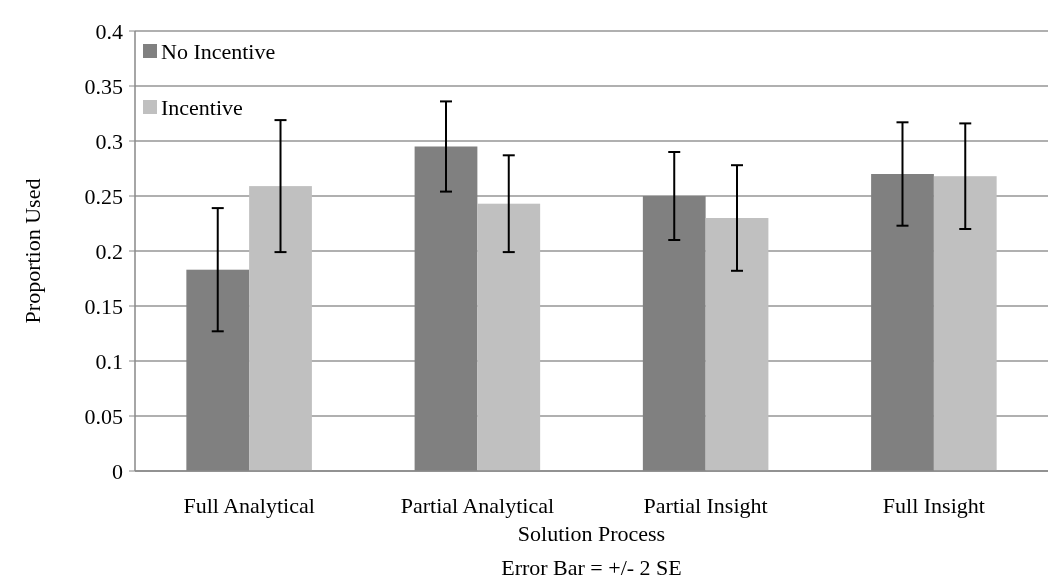  What do you see at coordinates (109, 361) in the screenshot?
I see `y-tick-label: 0.1` at bounding box center [109, 361].